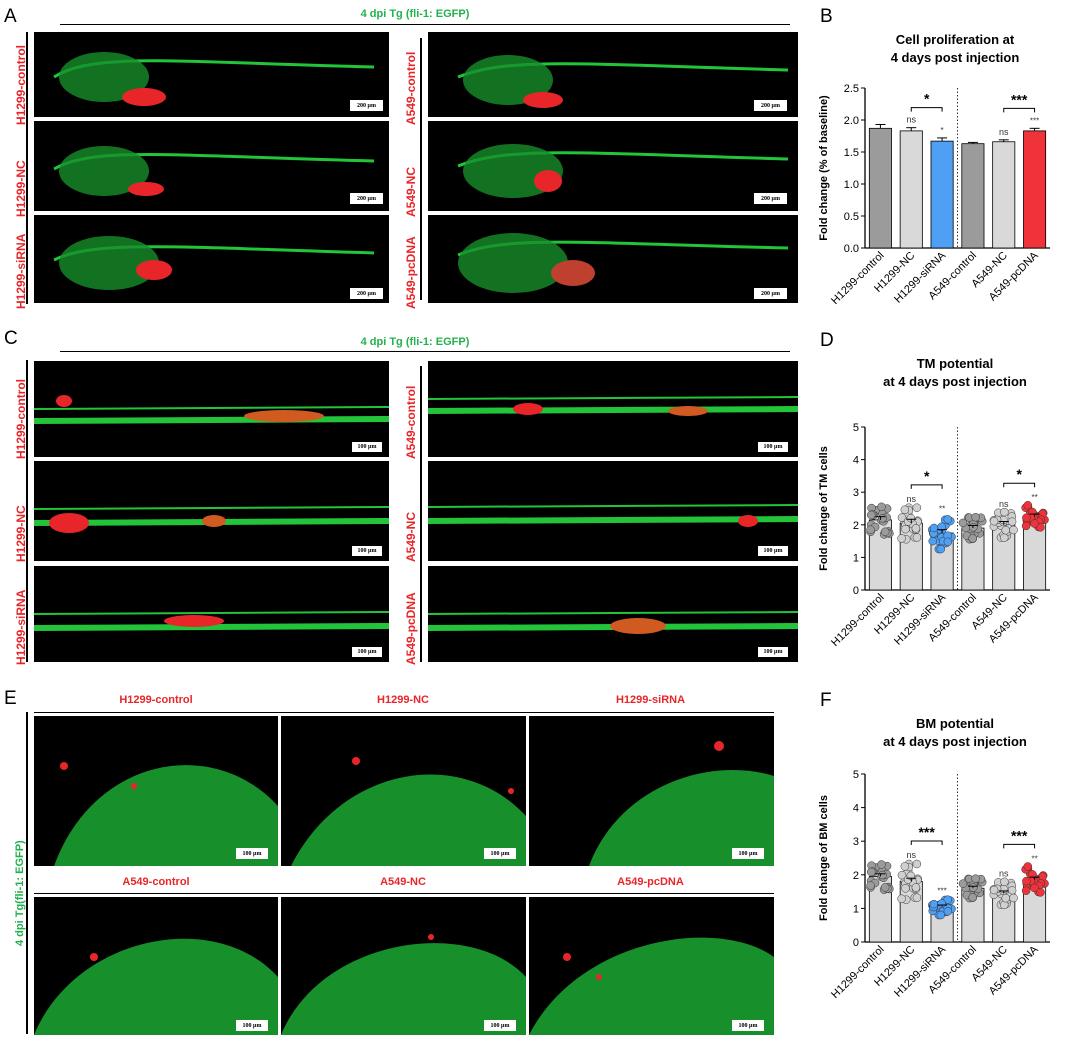 This screenshot has width=1065, height=1042. Describe the element at coordinates (21, 627) in the screenshot. I see `row-label-c-h1299-sirna: H1299-siRNA` at that location.